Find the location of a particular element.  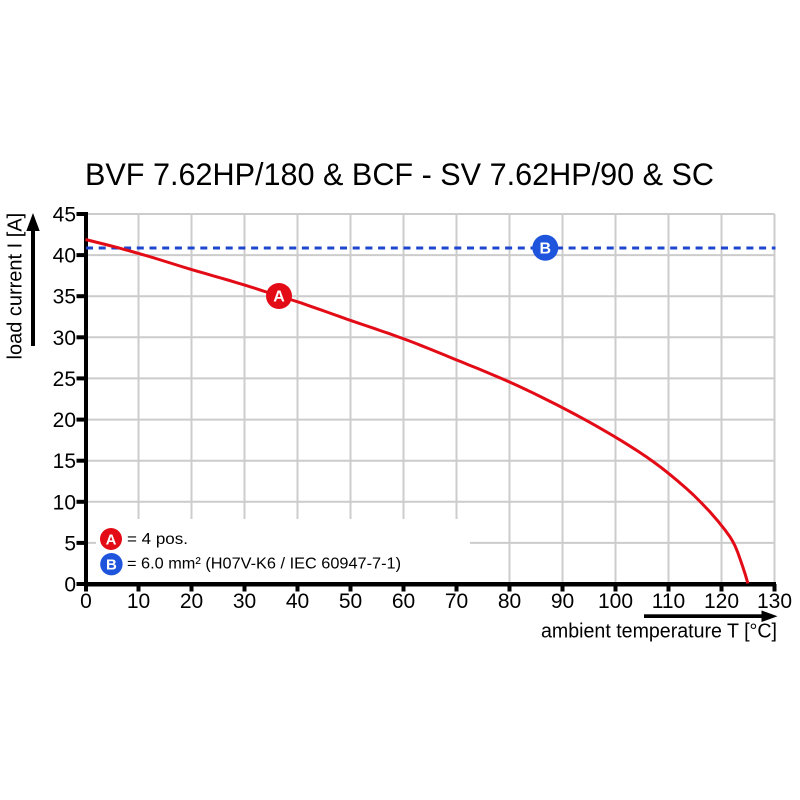

svg-text: 90 is located at coordinates (562, 601).